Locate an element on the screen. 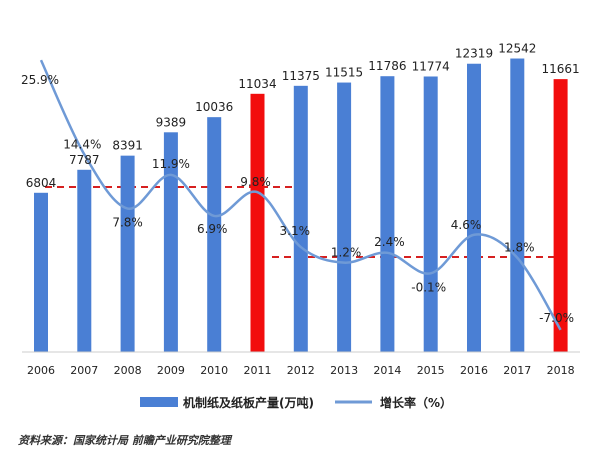 This screenshot has width=597, height=458. rate-label-2018: -7.0% is located at coordinates (556, 318).